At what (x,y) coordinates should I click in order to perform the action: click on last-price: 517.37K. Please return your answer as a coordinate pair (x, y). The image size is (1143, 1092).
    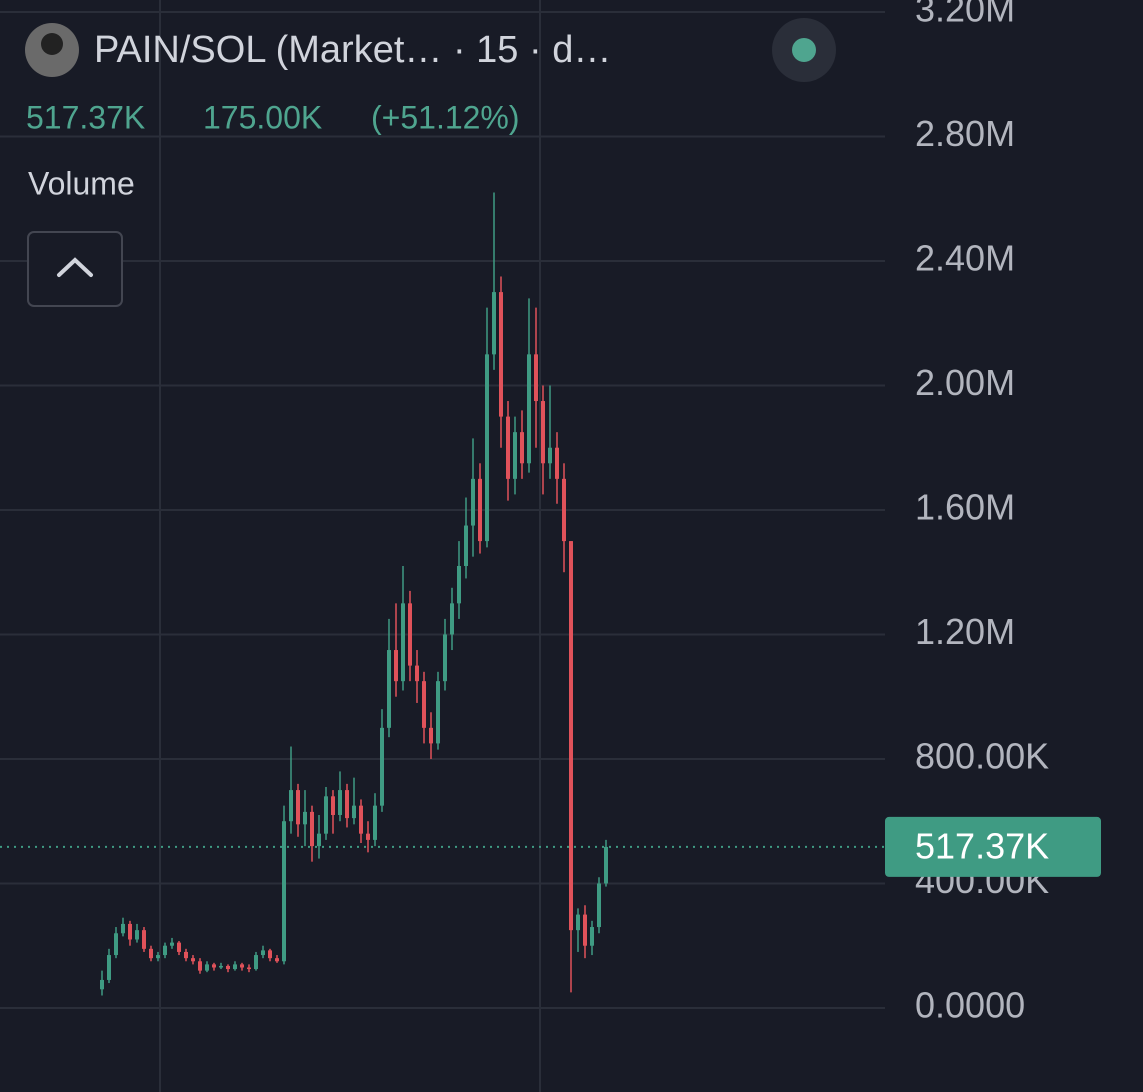
    Looking at the image, I should click on (85, 117).